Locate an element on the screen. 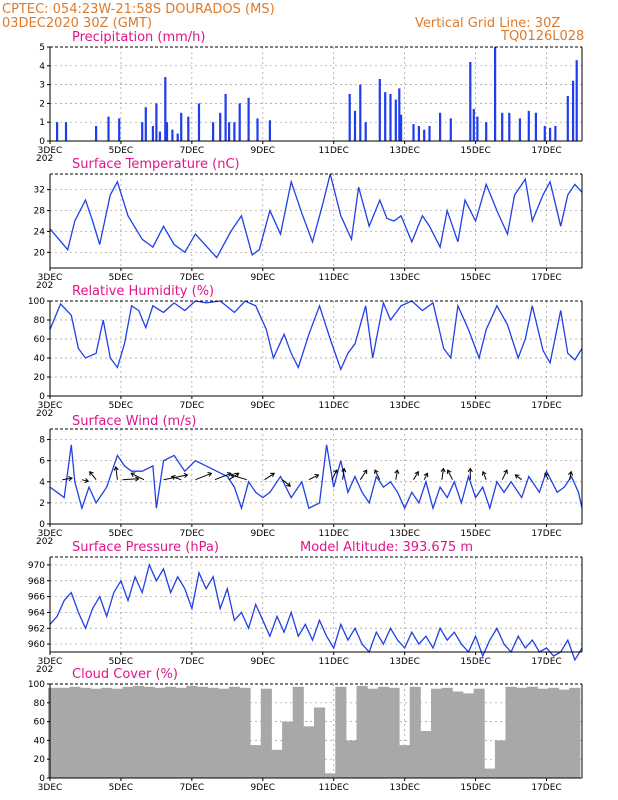  cloud-xtick-label: 13DEC is located at coordinates (405, 788).